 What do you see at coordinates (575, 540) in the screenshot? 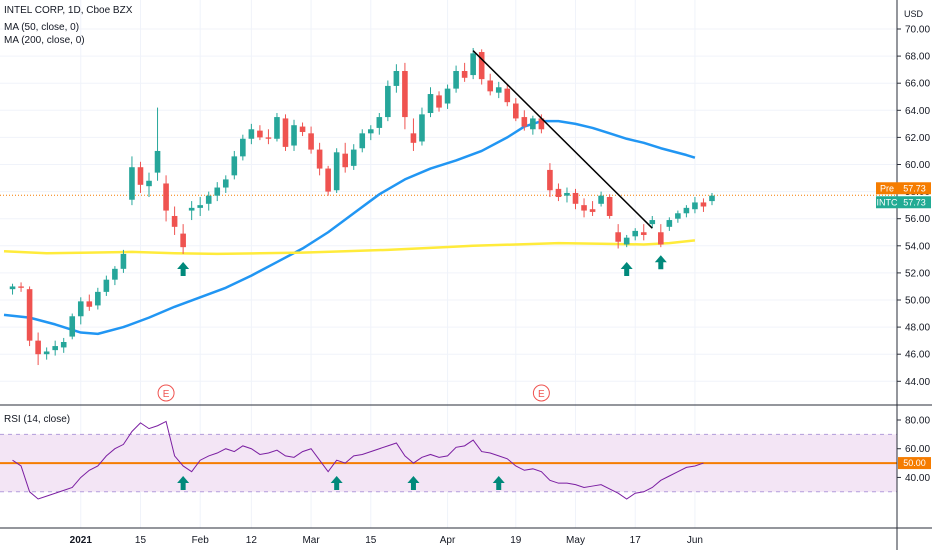
I see `time-tick-label: May` at bounding box center [575, 540].